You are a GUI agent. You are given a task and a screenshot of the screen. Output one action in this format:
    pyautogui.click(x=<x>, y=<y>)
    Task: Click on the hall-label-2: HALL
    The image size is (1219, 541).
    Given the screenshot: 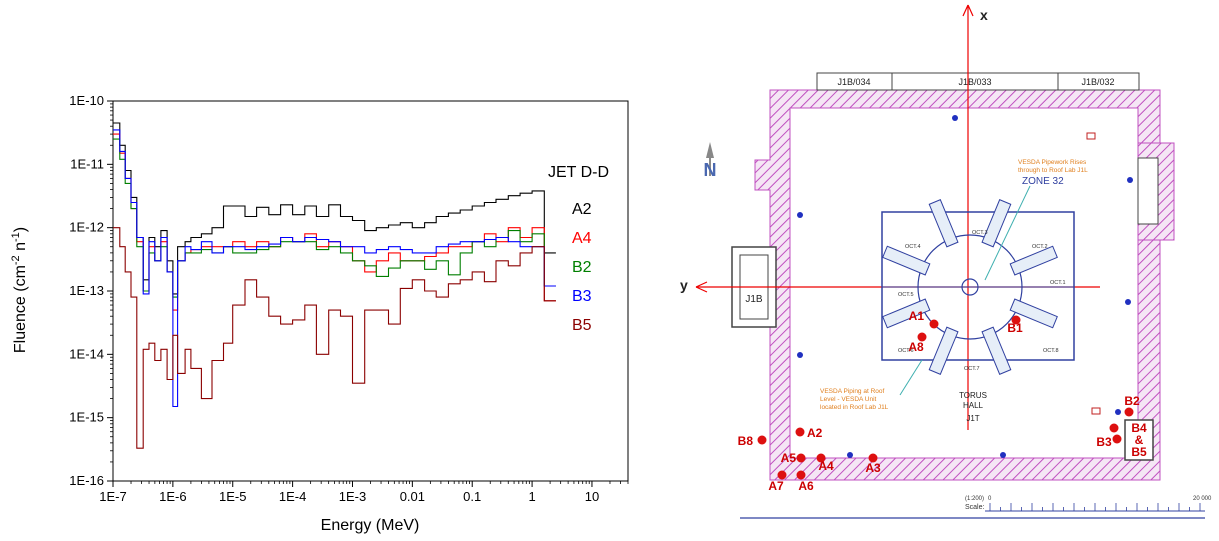 What is the action you would take?
    pyautogui.click(x=973, y=405)
    